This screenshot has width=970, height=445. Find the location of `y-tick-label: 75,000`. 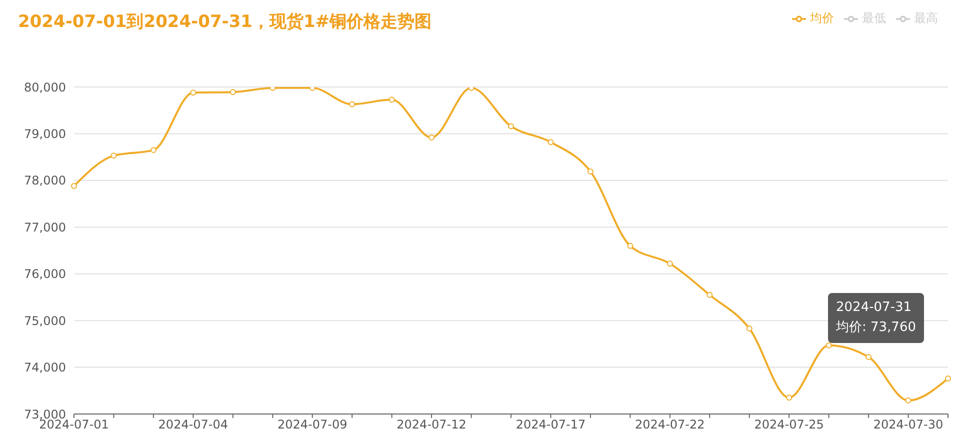

y-tick-label: 75,000 is located at coordinates (45, 321).